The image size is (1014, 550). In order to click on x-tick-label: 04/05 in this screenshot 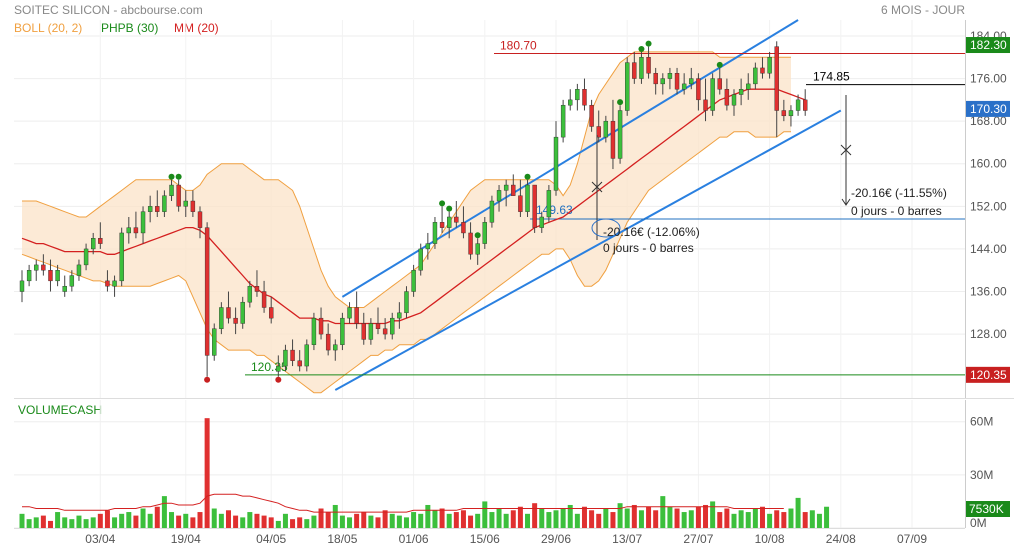, I will do `click(271, 539)`.